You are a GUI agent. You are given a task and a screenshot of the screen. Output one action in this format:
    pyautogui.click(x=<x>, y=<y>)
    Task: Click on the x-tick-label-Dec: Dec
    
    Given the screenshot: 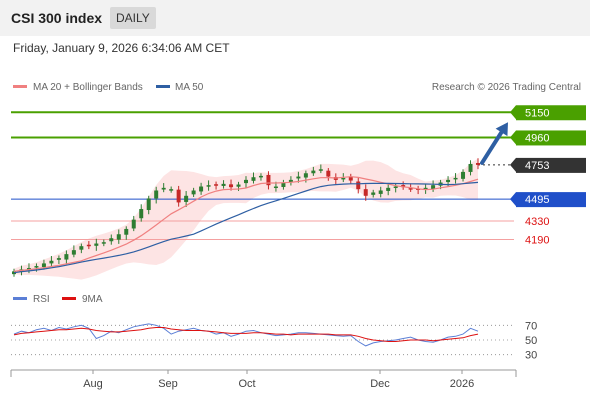 What is the action you would take?
    pyautogui.click(x=380, y=384)
    